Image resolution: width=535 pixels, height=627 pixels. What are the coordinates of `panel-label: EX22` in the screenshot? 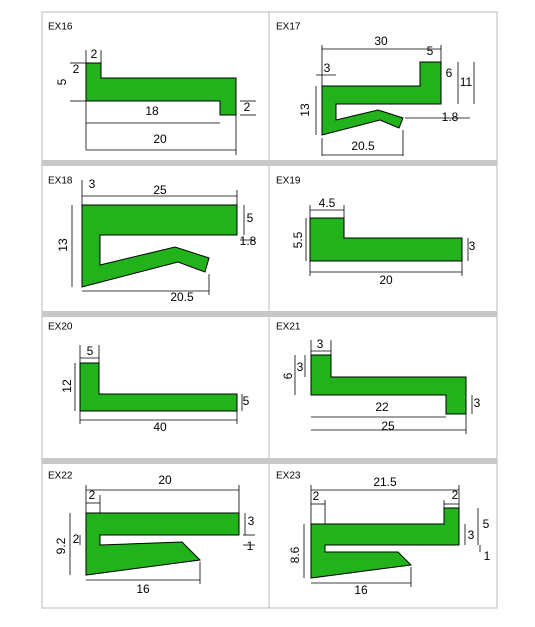 It's located at (60, 476).